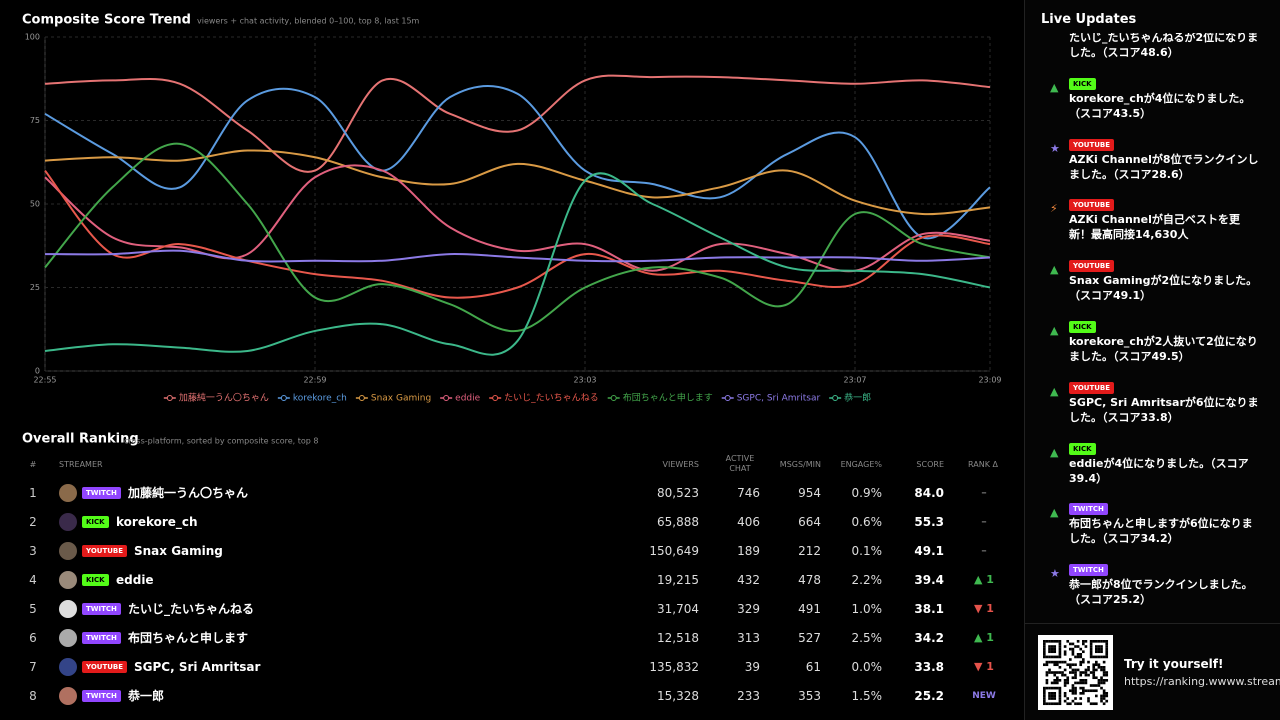 This screenshot has height=720, width=1280. What do you see at coordinates (674, 551) in the screenshot?
I see `cell-value: 150,649` at bounding box center [674, 551].